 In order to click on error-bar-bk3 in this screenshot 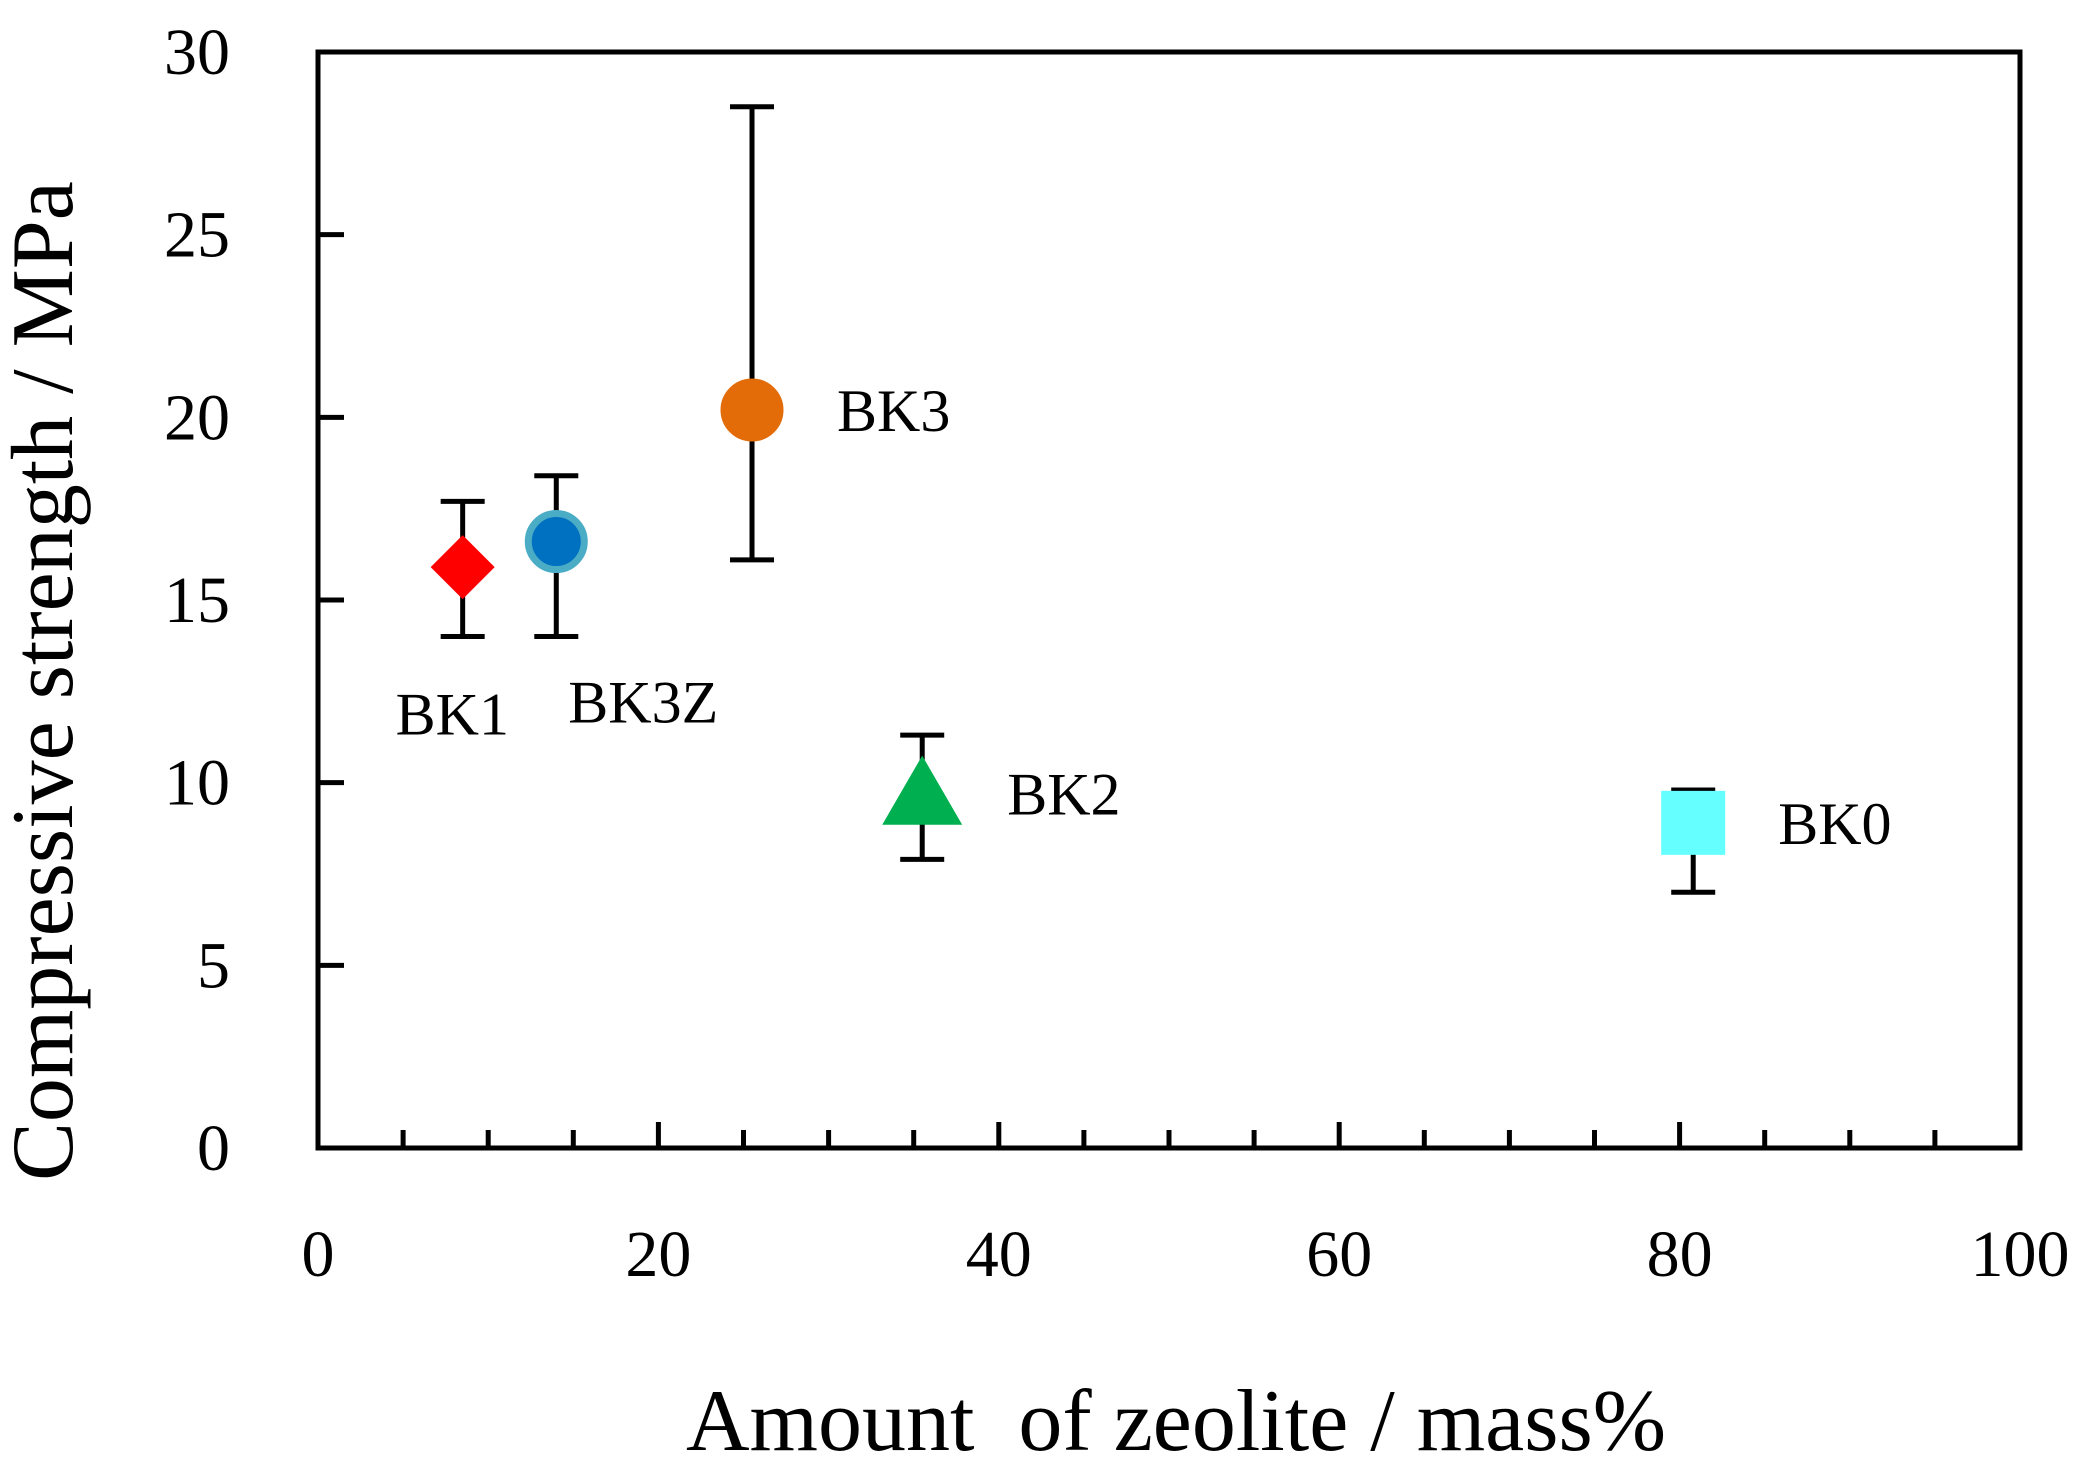, I will do `click(752, 333)`.